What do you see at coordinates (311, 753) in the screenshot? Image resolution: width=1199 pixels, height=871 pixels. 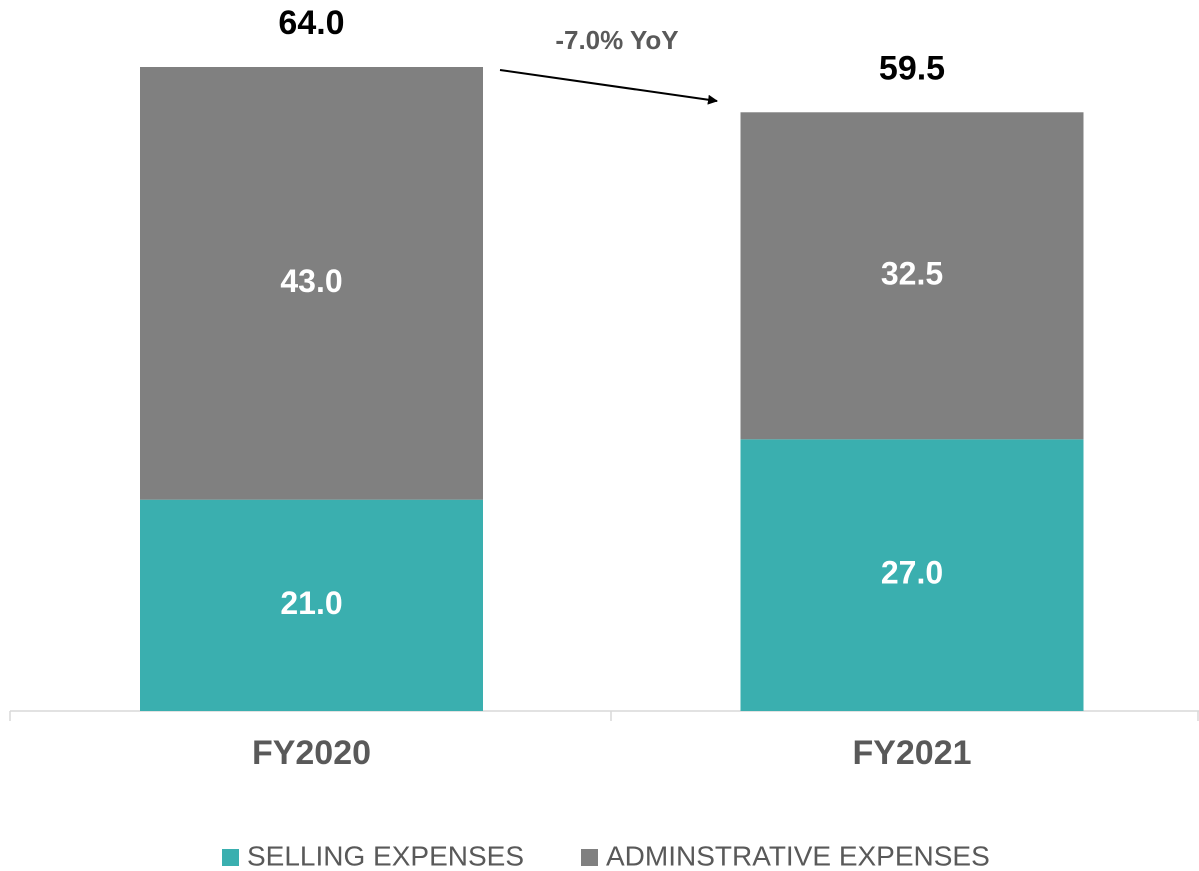 I see `x-tick-label: FY2020` at bounding box center [311, 753].